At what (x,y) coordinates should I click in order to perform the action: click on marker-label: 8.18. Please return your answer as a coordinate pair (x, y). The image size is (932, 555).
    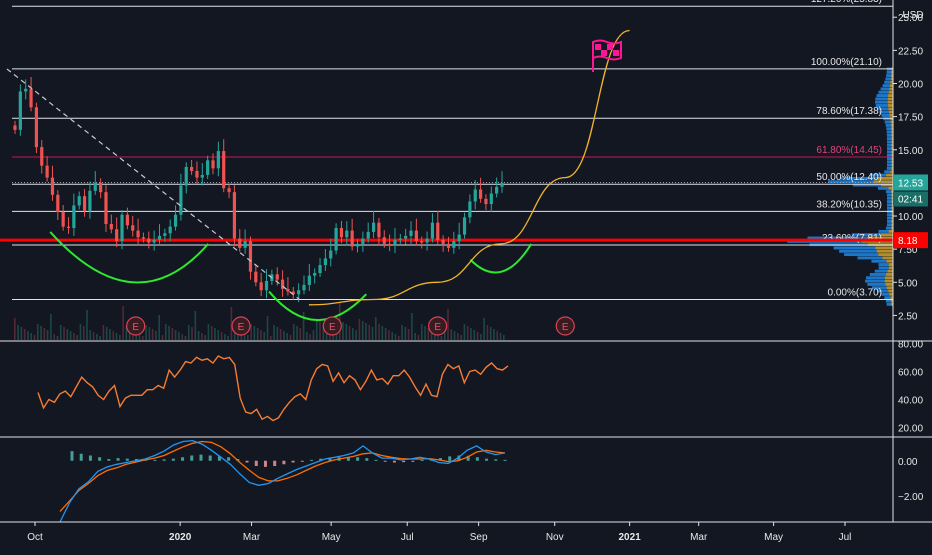
    Looking at the image, I should click on (908, 241).